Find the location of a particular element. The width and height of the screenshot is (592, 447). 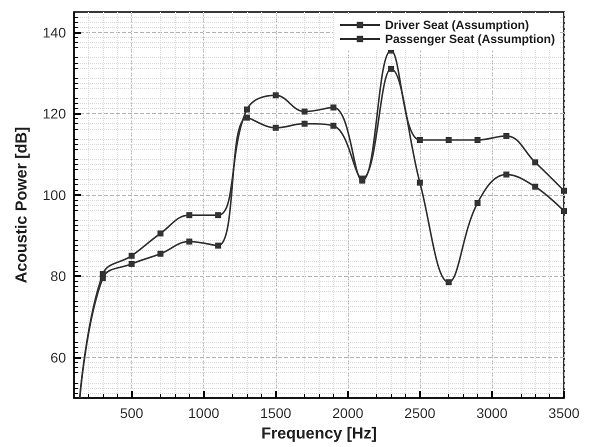

y-tick-label: 120 is located at coordinates (54, 114).